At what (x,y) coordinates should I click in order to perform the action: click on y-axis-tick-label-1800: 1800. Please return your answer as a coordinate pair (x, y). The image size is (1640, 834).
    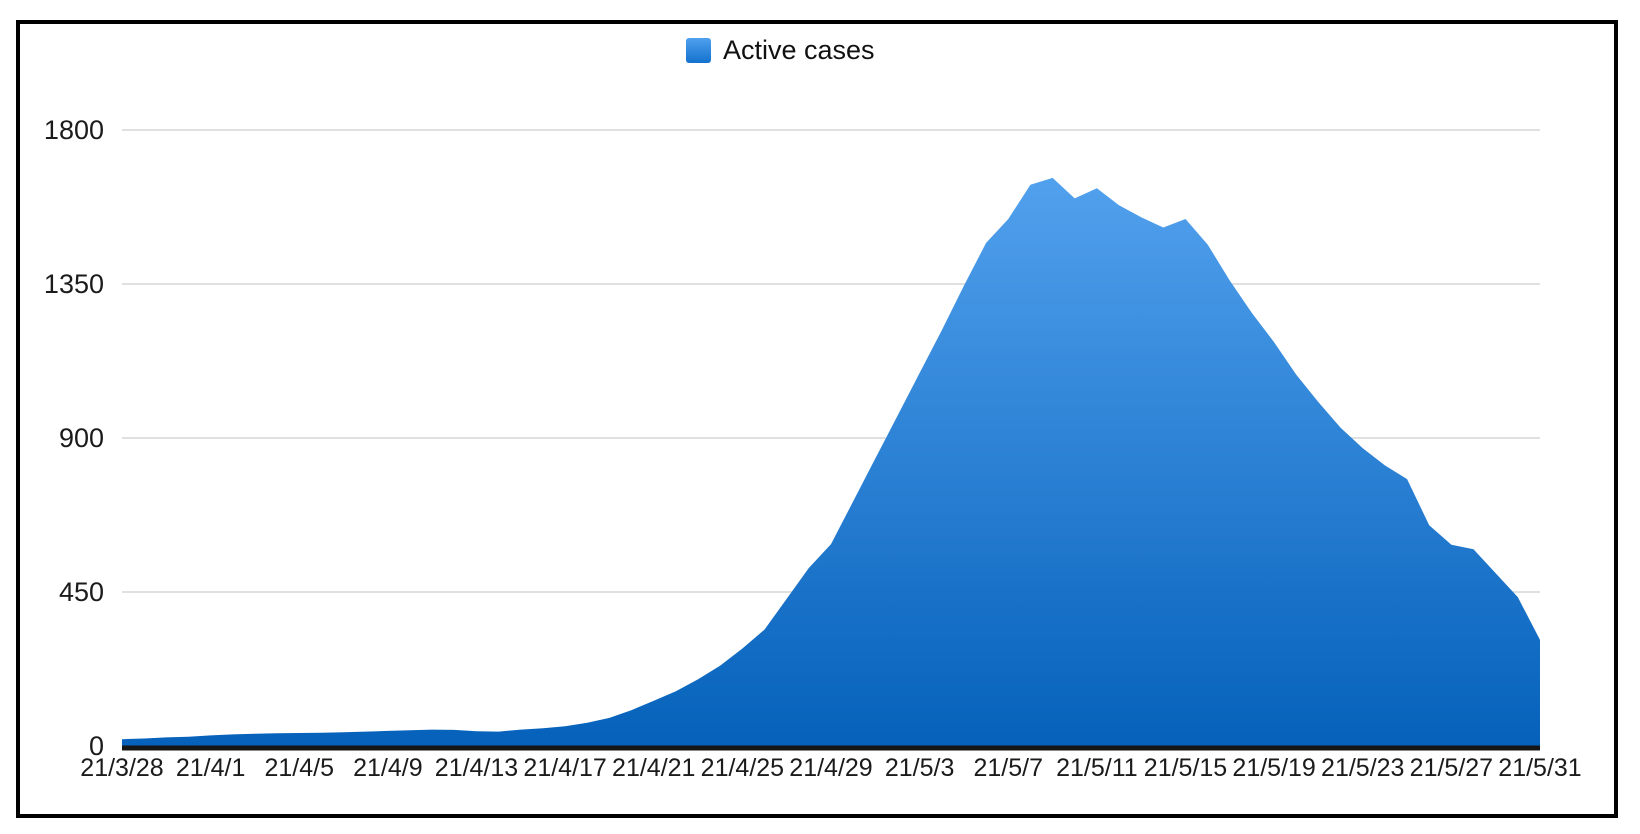
    Looking at the image, I should click on (73, 130).